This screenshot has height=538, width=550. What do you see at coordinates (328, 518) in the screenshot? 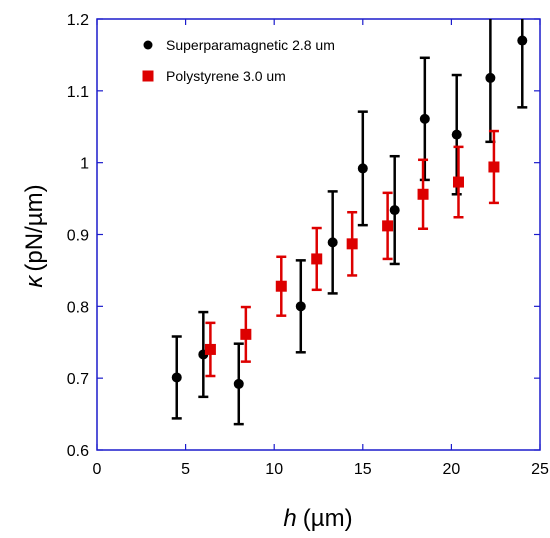
I see `x-axis-unit: (µm)` at bounding box center [328, 518].